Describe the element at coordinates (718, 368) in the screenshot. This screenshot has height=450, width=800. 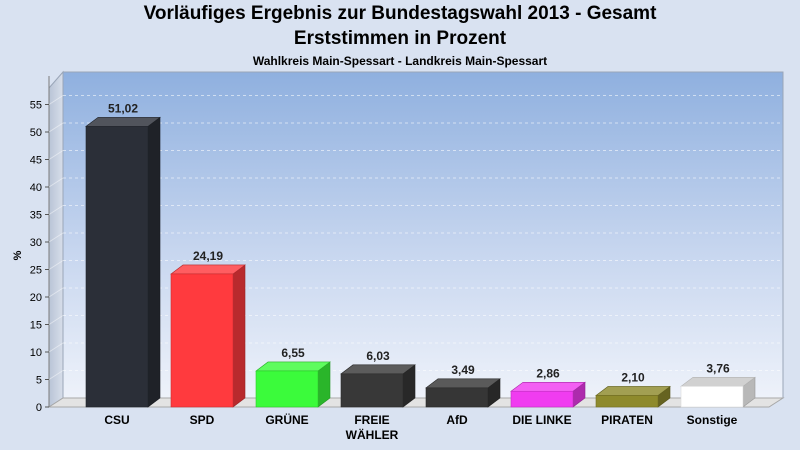
I see `data-label: 3,76` at that location.